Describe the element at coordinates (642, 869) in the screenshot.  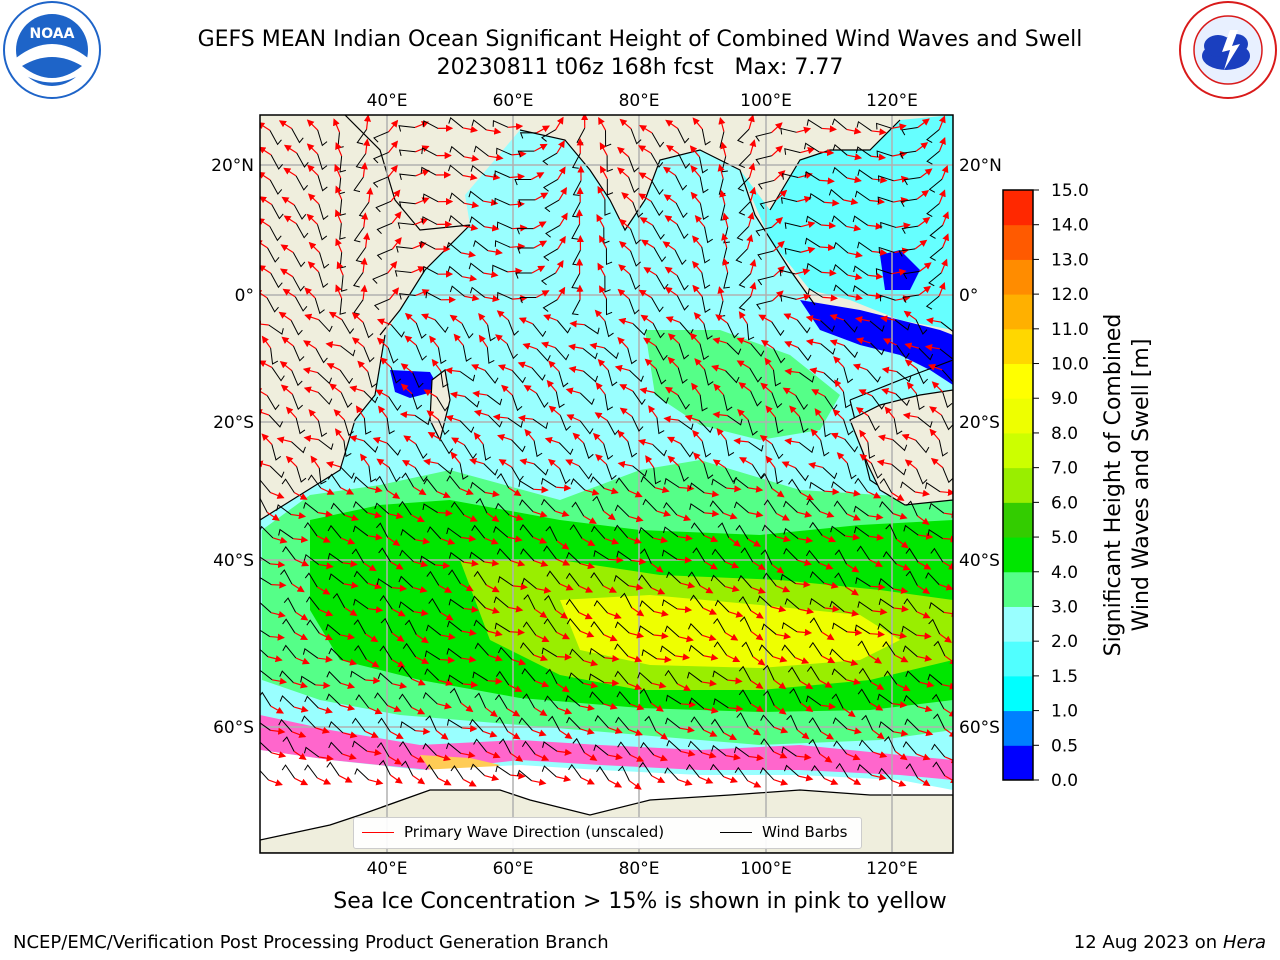
I see `lon-ticks-bottom: 40°E 60°E 80°E 100°E 120°E` at that location.